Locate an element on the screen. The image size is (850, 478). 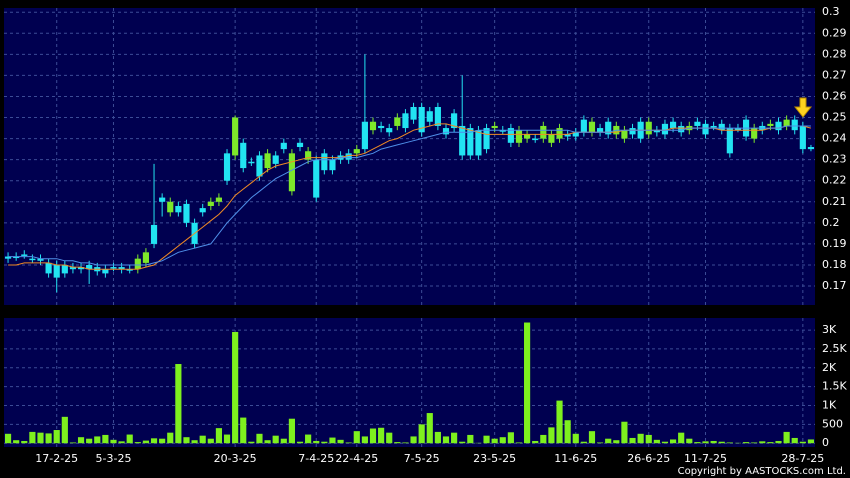
y-tick-label: 0.29 is located at coordinates (834, 32).